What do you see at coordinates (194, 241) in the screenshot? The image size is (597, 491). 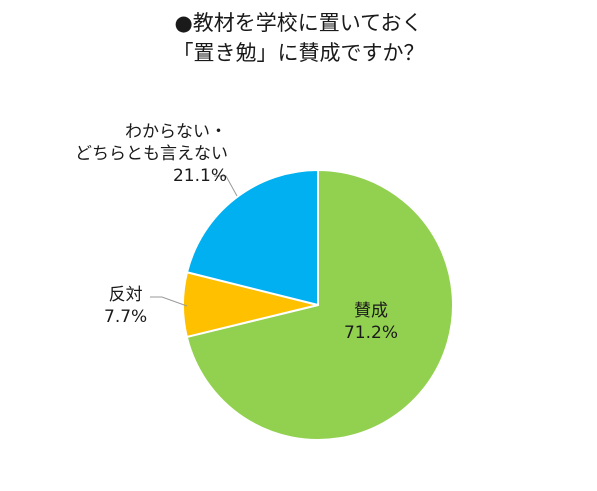 I see `leader-lines` at bounding box center [194, 241].